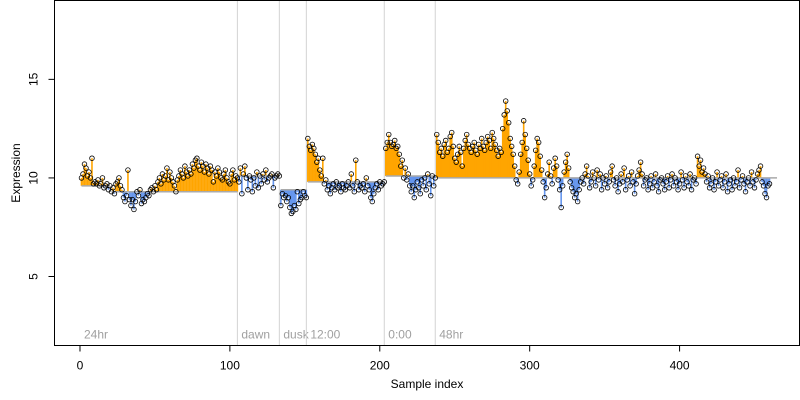 The height and width of the screenshot is (400, 800). I want to click on y-axis-title: Expression, so click(16, 172).